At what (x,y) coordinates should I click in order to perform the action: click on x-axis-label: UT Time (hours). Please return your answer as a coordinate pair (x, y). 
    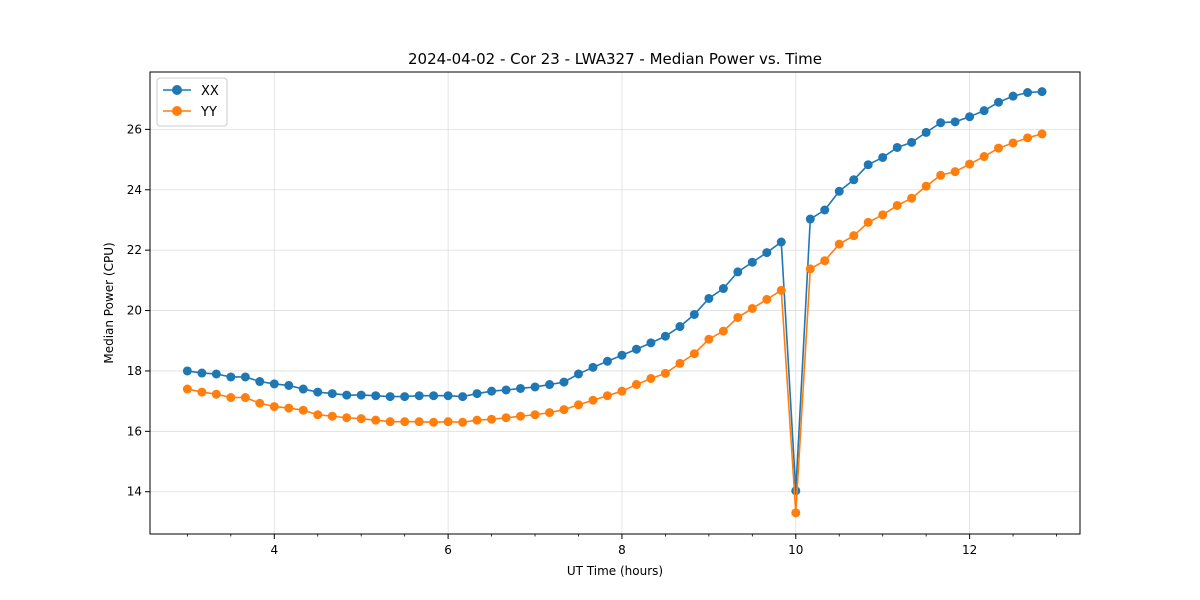
    Looking at the image, I should click on (615, 571).